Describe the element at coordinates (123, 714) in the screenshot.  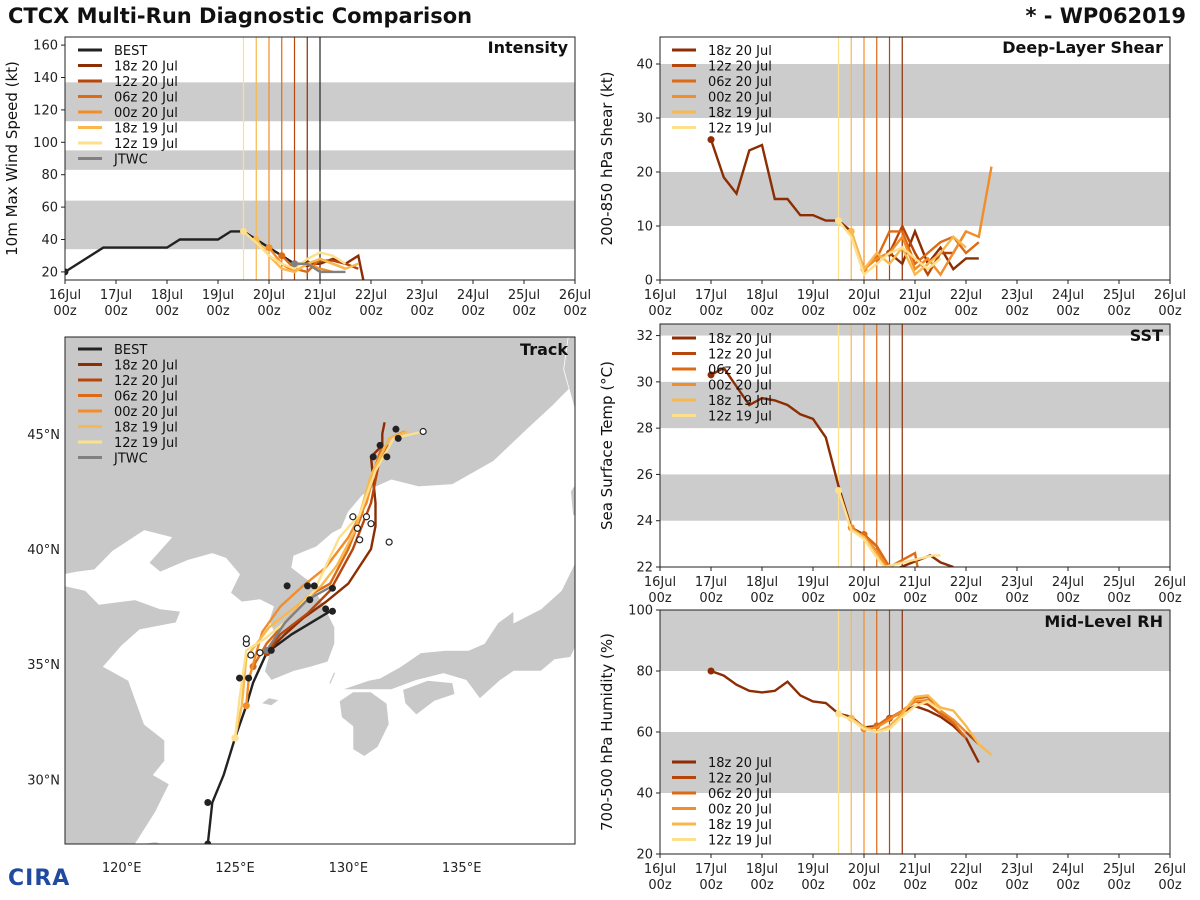
I see `land-east-china` at that location.